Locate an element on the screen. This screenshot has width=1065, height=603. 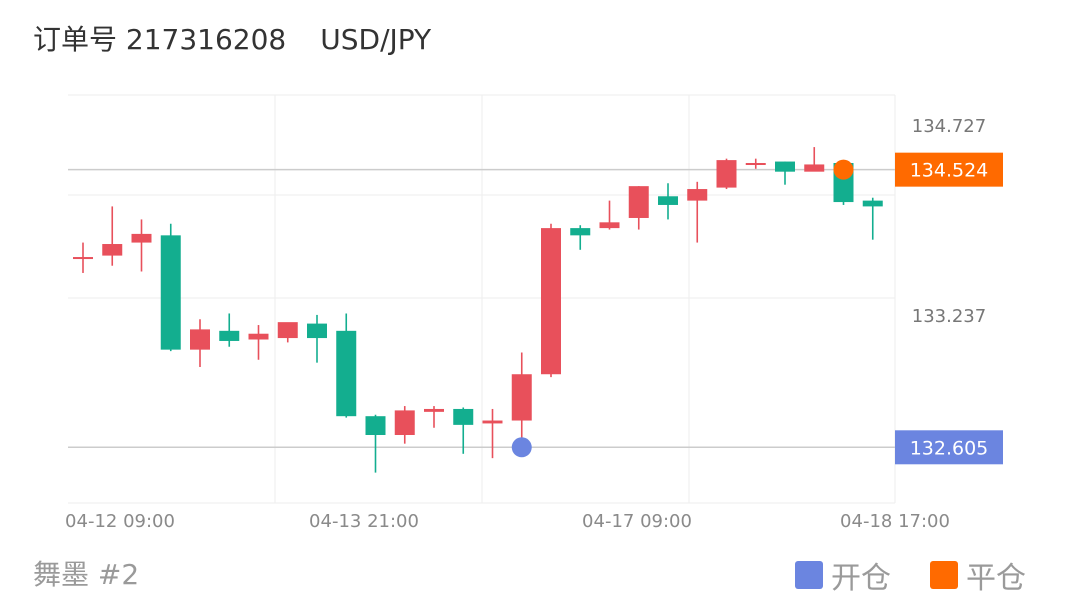
x-tick-label: 04-17 09:00 is located at coordinates (637, 521).